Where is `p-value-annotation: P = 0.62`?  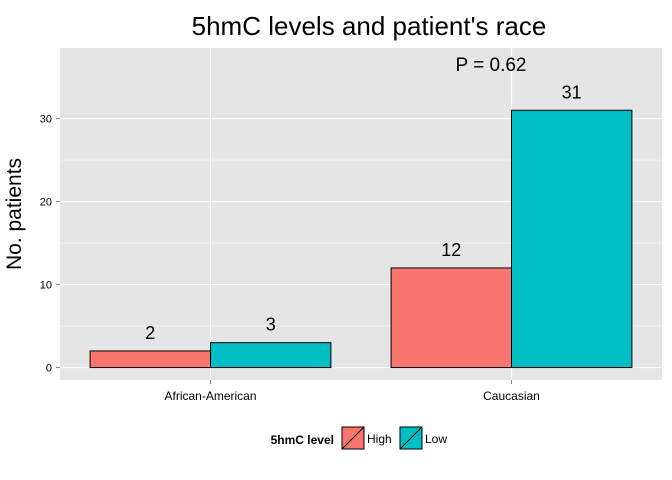
p-value-annotation: P = 0.62 is located at coordinates (491, 65).